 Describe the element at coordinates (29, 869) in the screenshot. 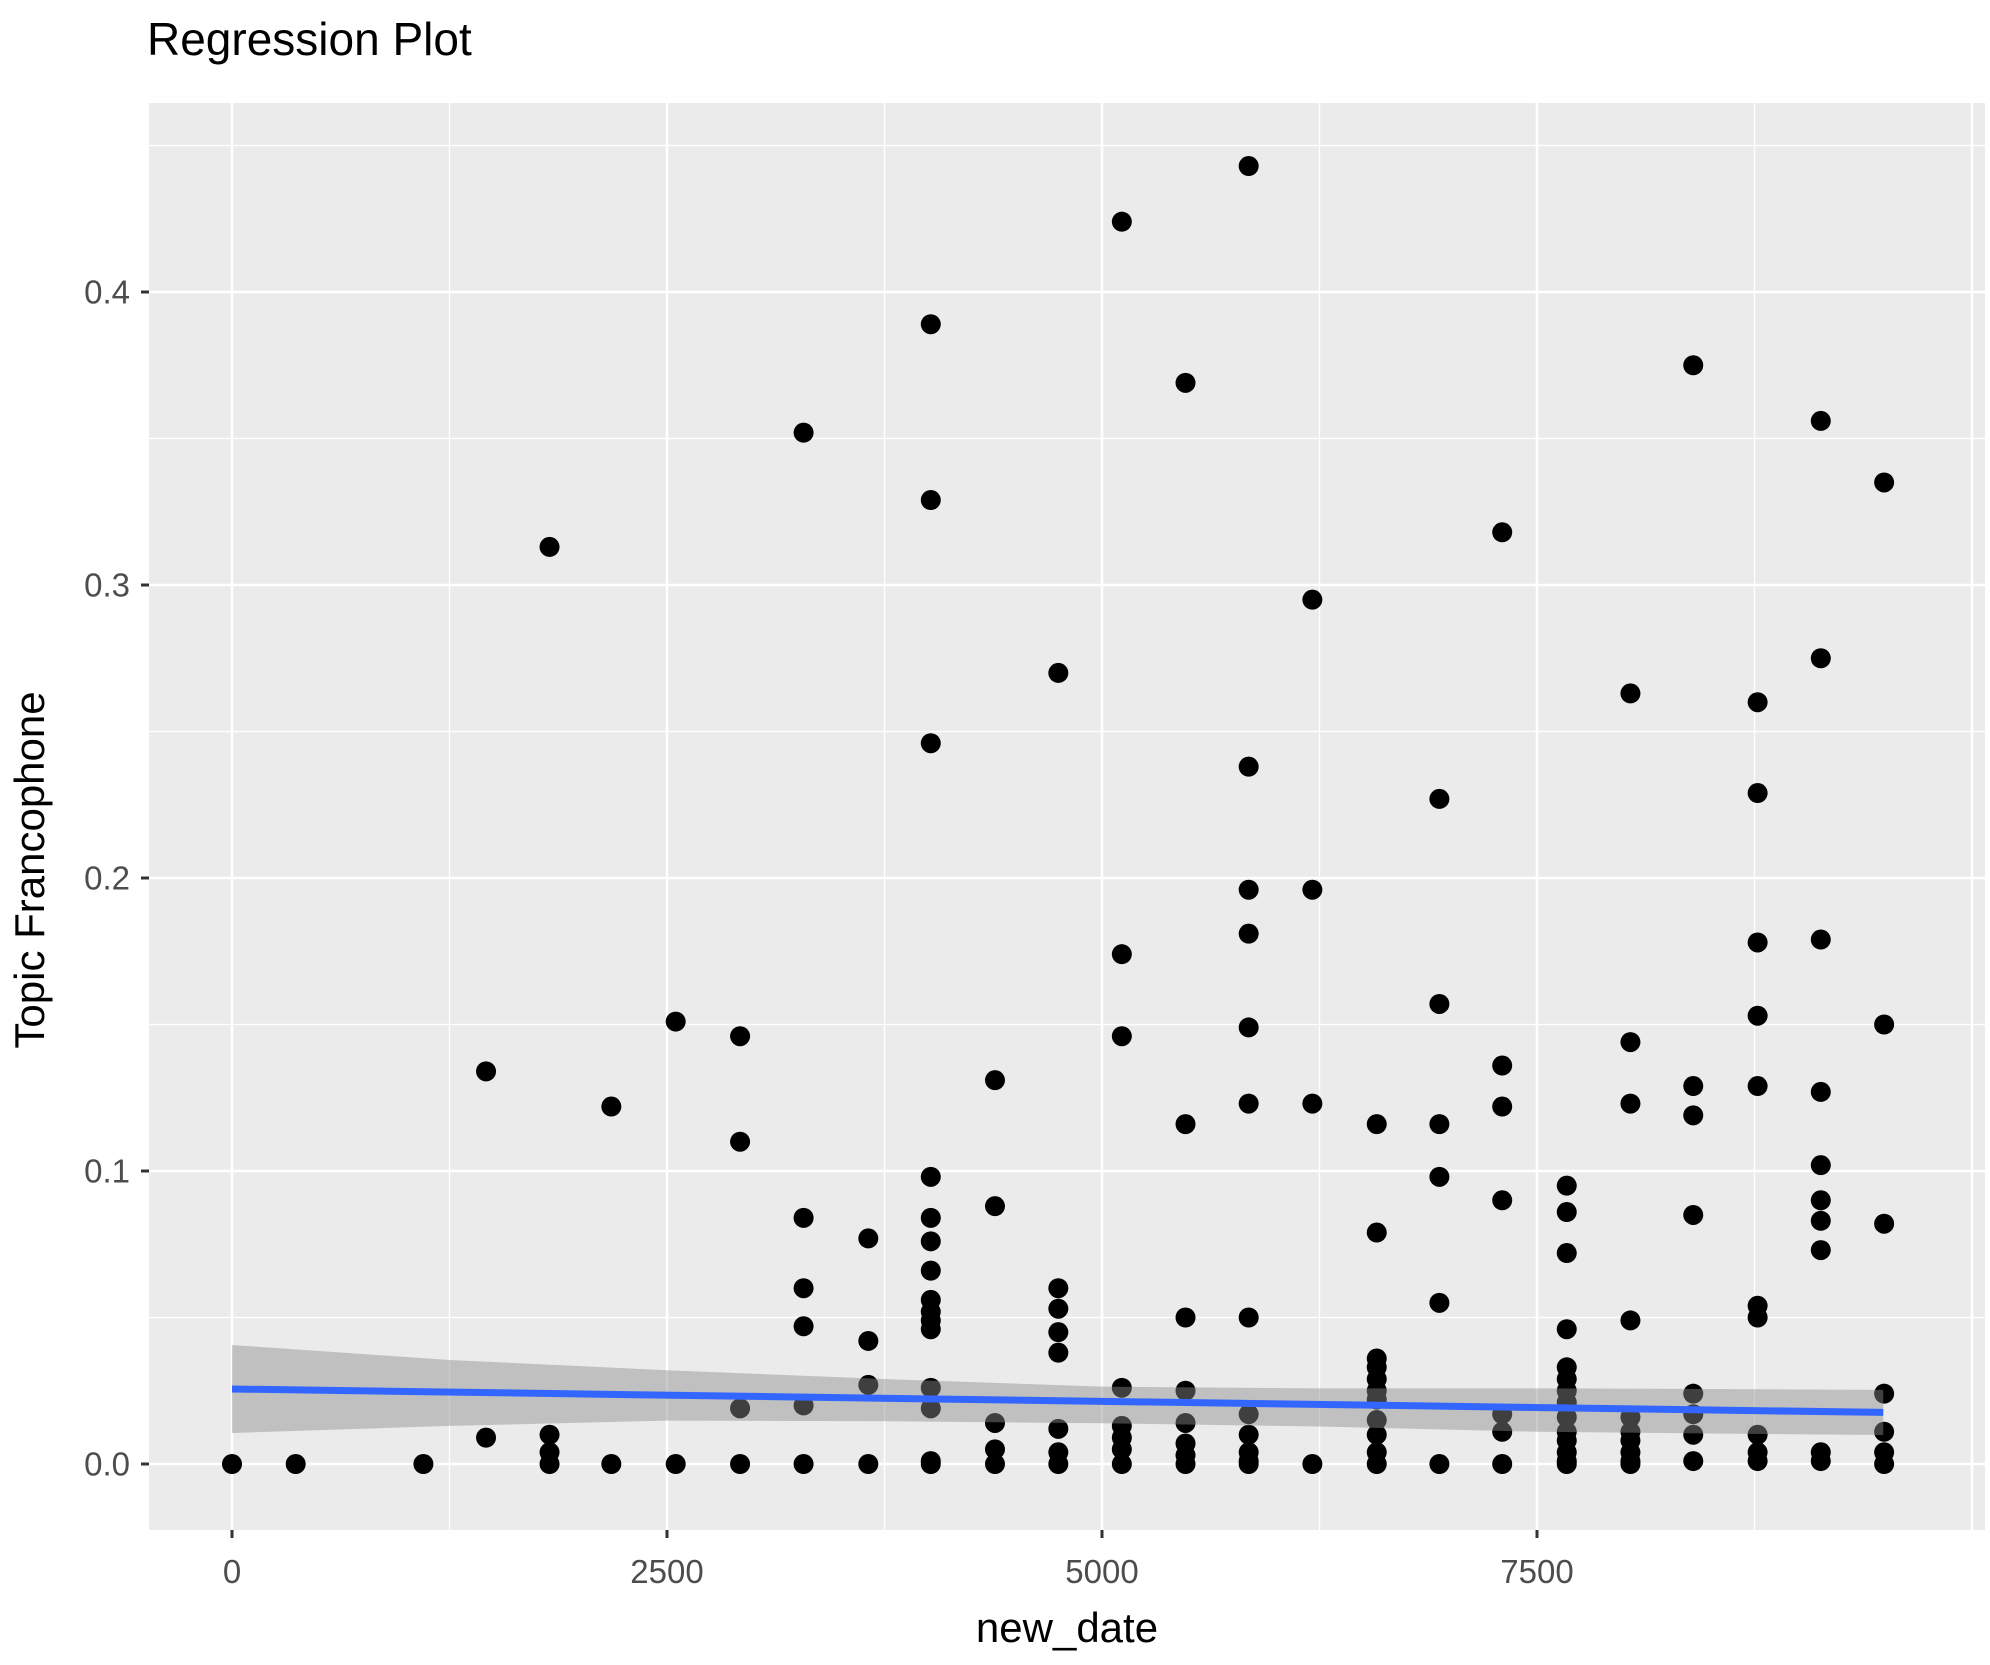

I see `y-axis-title: Topic Francophone` at that location.